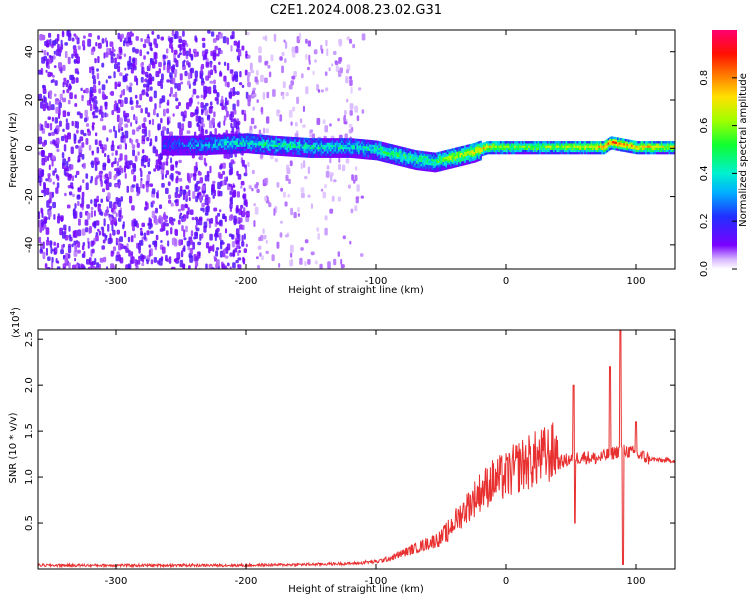  Describe the element at coordinates (356, 589) in the screenshot. I see `snr-x-axis-label: Height of straight line (km)` at that location.